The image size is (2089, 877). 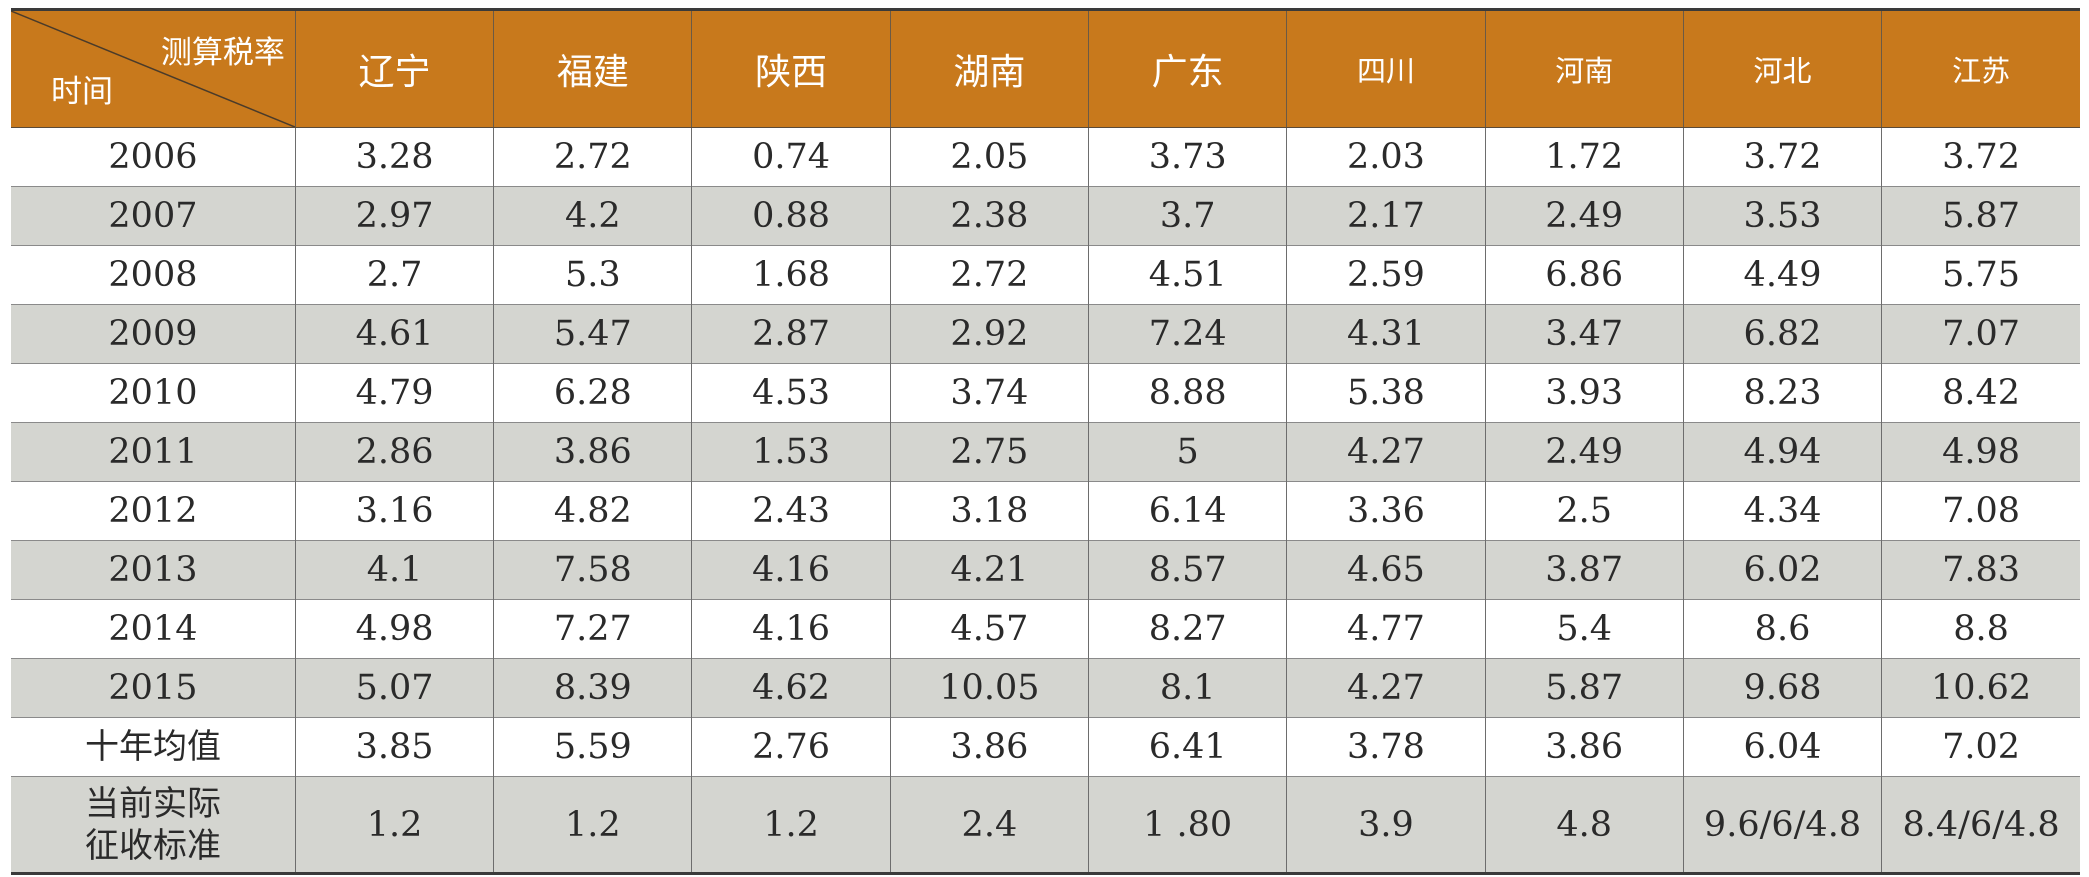 I want to click on value-cell: 3.73, so click(x=1187, y=157).